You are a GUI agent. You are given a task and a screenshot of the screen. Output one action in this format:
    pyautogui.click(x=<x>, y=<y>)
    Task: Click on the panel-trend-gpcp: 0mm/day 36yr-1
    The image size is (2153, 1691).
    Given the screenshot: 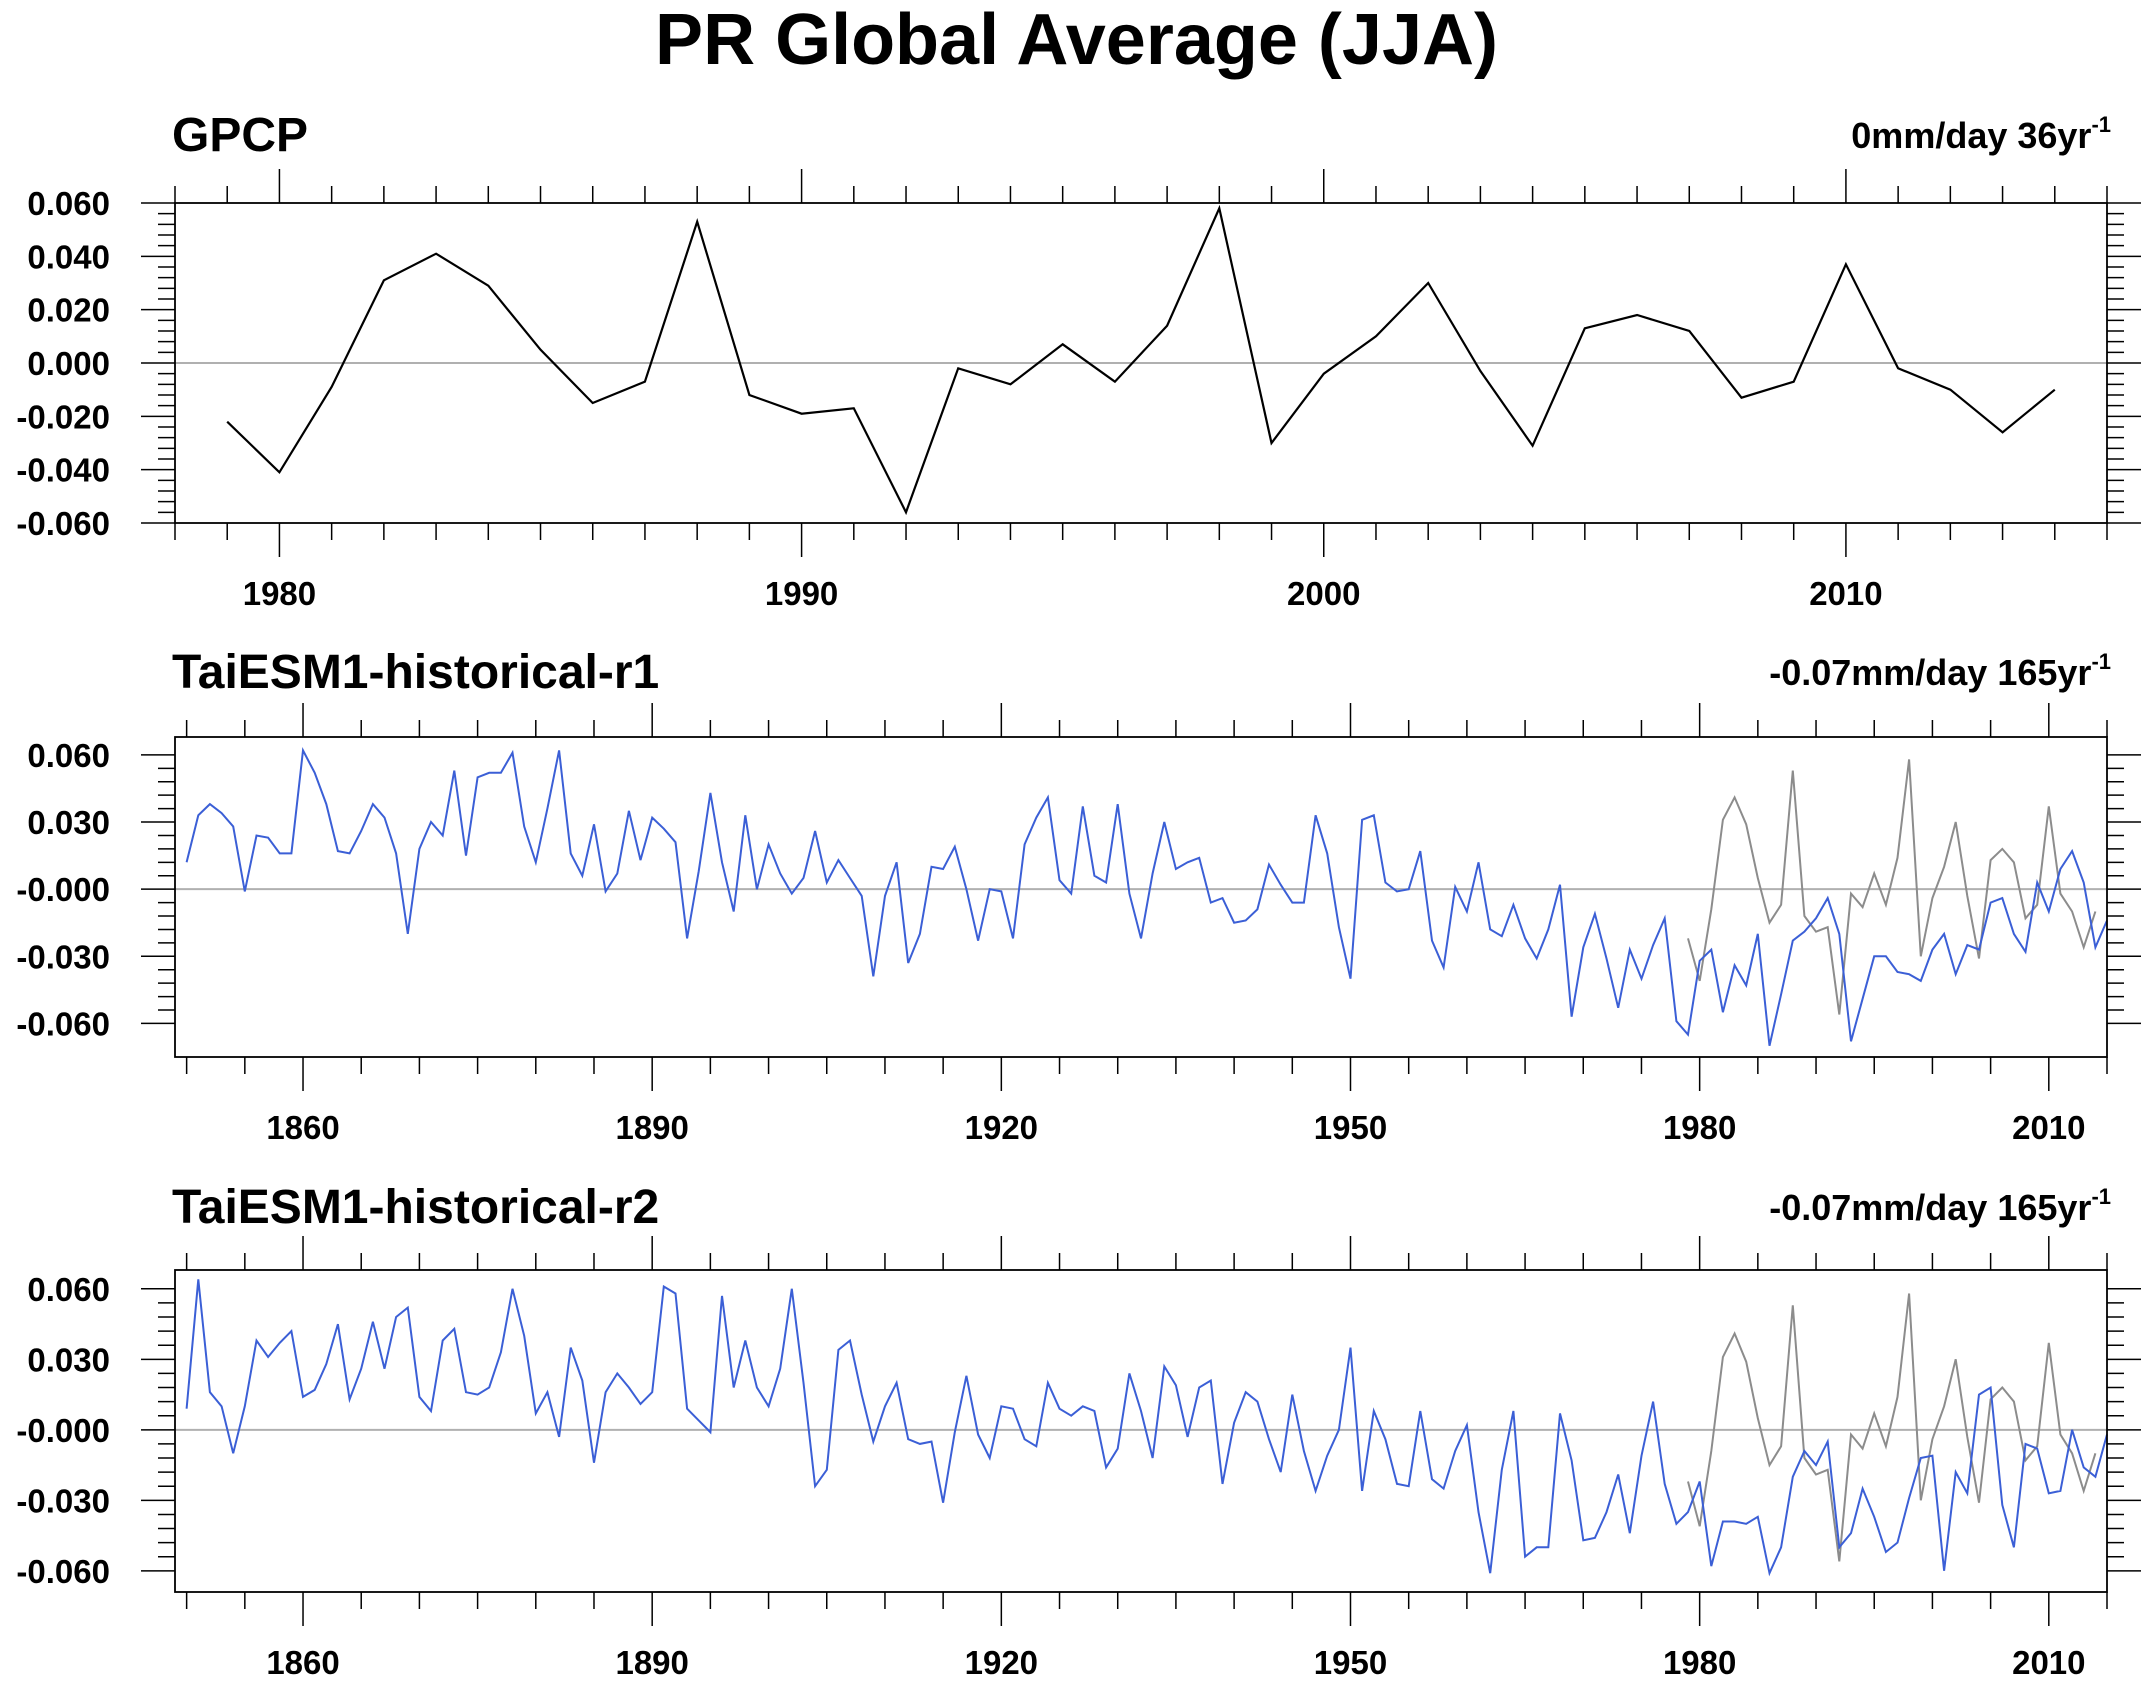 What is the action you would take?
    pyautogui.click(x=1981, y=134)
    